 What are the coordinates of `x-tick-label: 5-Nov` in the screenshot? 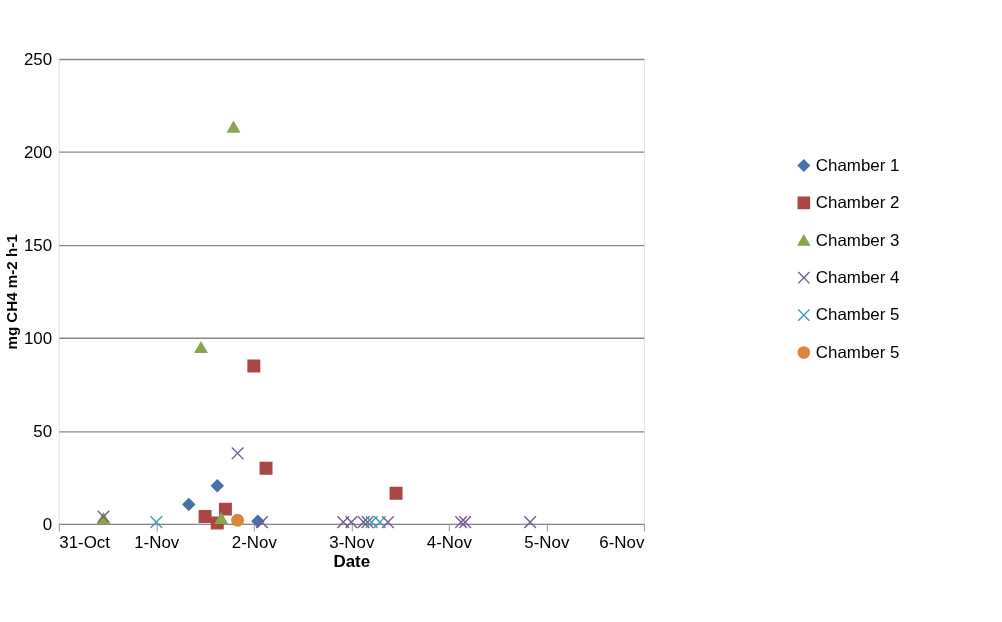 It's located at (547, 543).